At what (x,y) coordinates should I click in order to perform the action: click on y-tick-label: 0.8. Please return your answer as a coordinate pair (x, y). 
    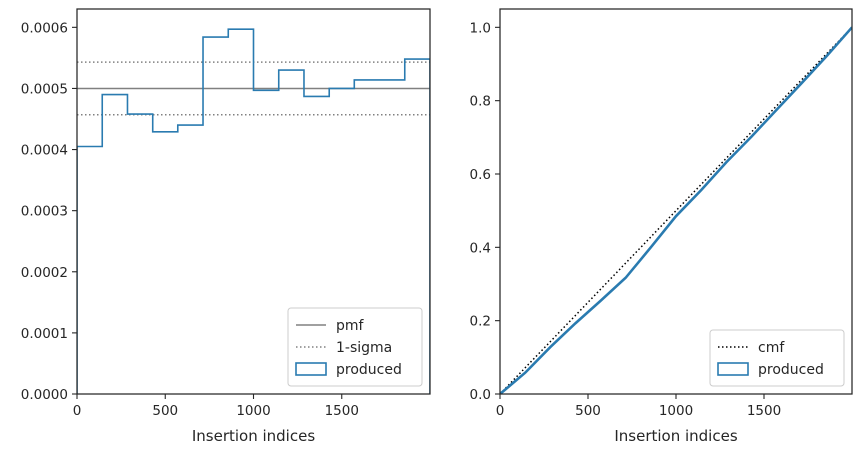
    Looking at the image, I should click on (480, 102).